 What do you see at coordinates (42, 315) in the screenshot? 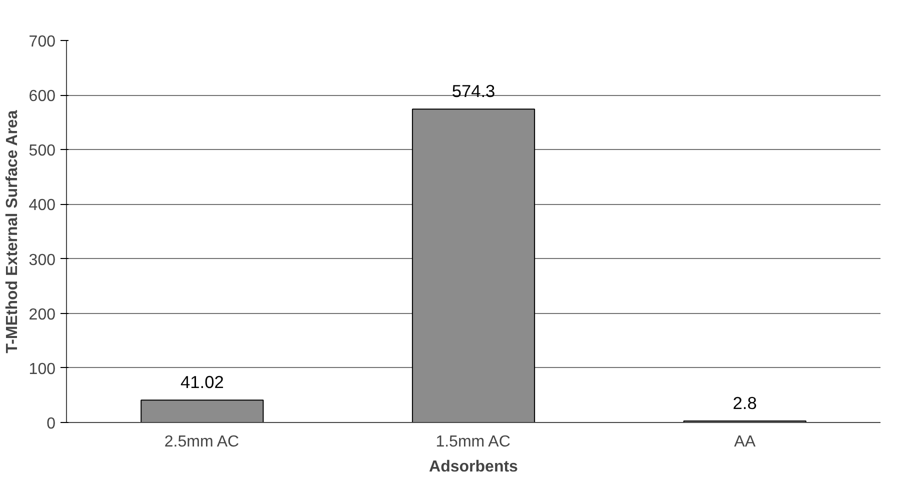
I see `y-tick-label: 200` at bounding box center [42, 315].